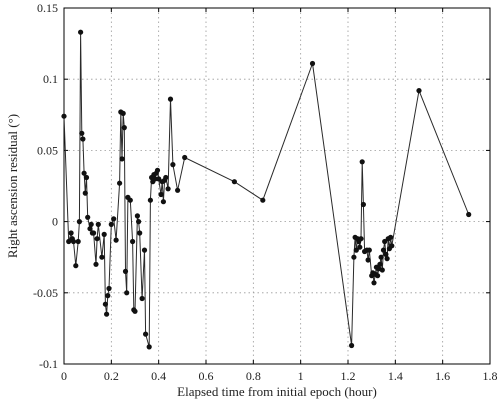 The image size is (500, 408). Describe the element at coordinates (50, 79) in the screenshot. I see `y-tick-label: 0.1` at that location.